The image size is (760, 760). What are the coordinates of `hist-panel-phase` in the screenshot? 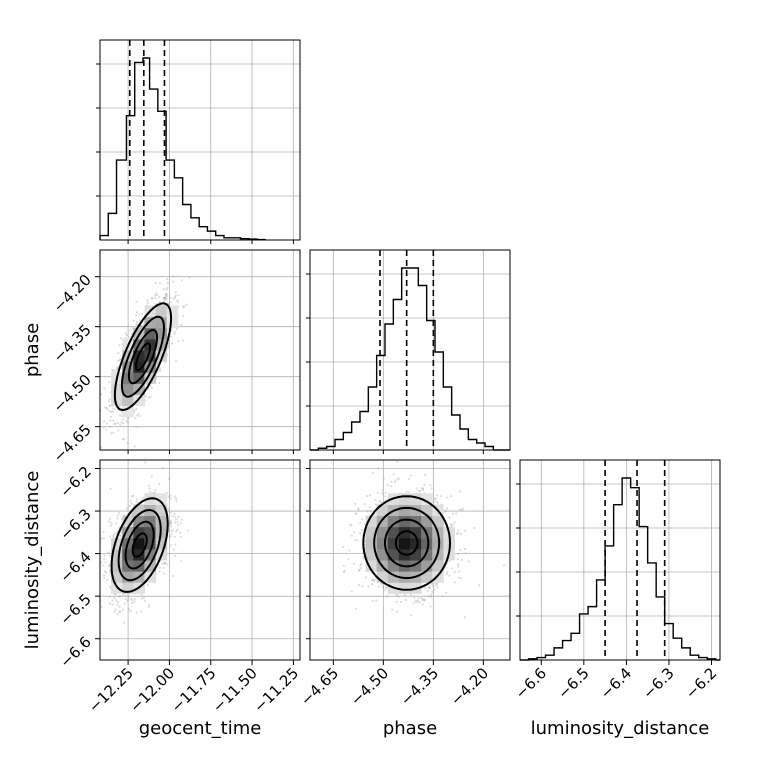 It's located at (408, 350).